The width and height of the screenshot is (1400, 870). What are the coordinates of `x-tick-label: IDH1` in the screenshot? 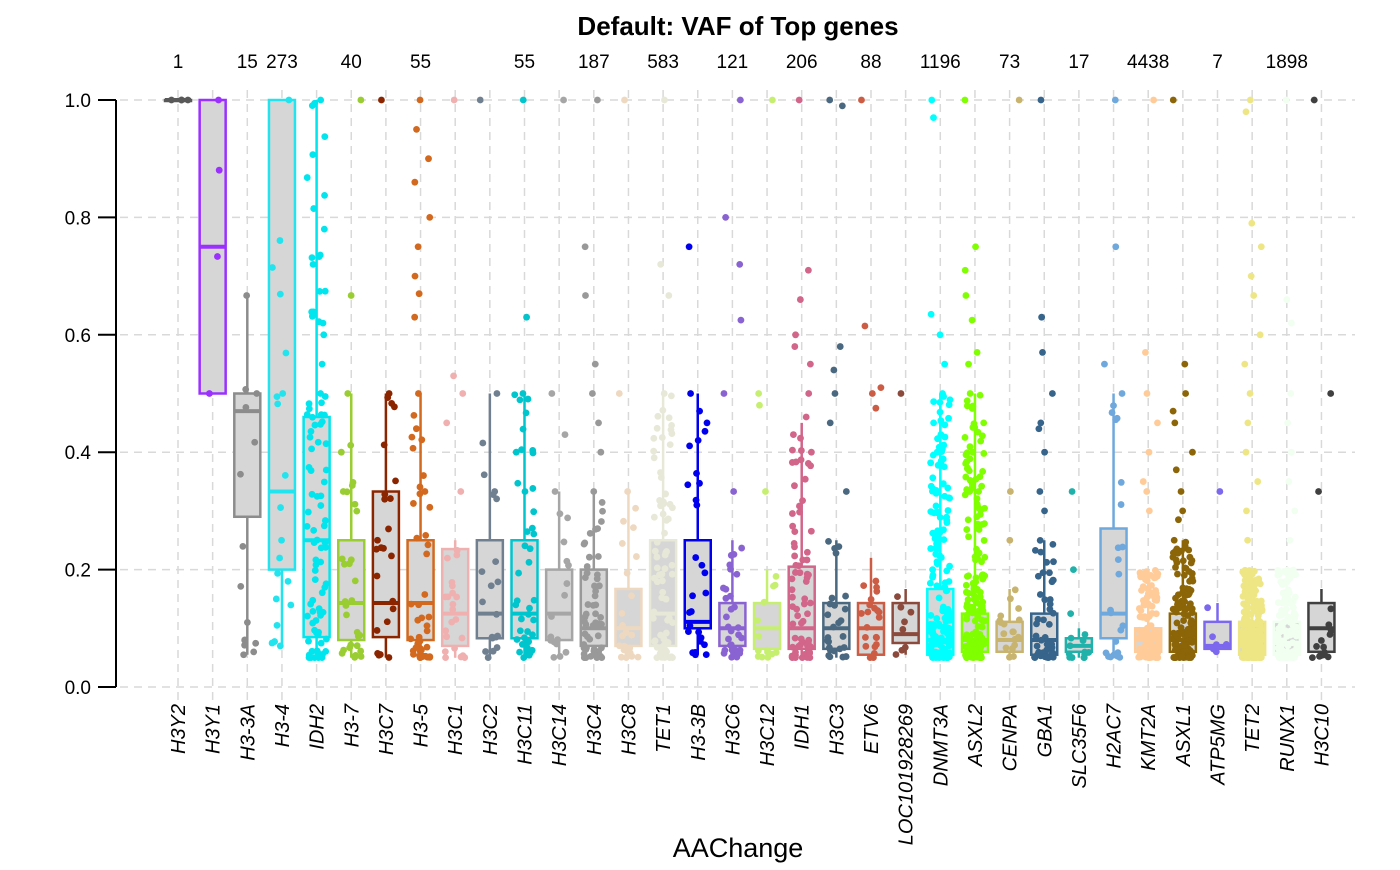 It's located at (803, 727).